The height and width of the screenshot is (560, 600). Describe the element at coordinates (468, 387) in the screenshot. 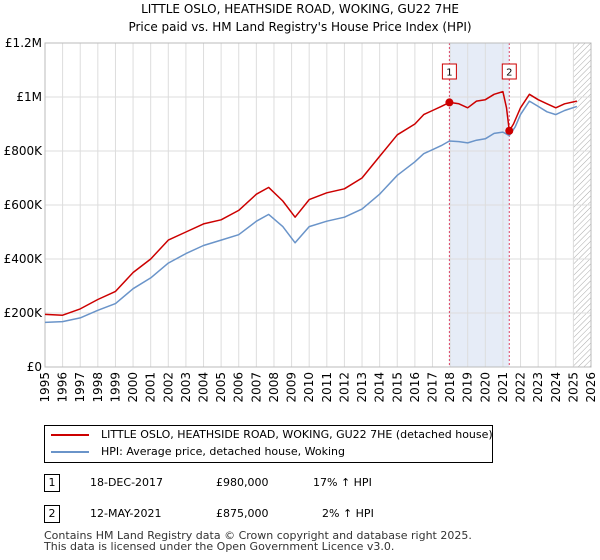

I see `x-tick-label: 2019` at that location.